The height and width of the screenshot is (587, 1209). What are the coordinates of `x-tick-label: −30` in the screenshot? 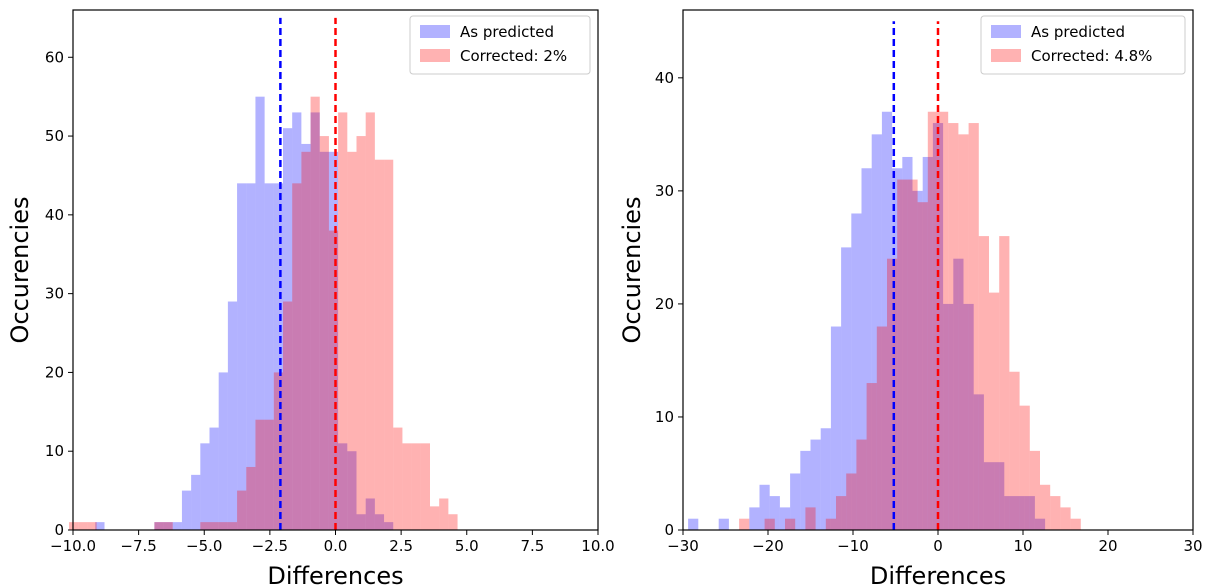 It's located at (683, 546).